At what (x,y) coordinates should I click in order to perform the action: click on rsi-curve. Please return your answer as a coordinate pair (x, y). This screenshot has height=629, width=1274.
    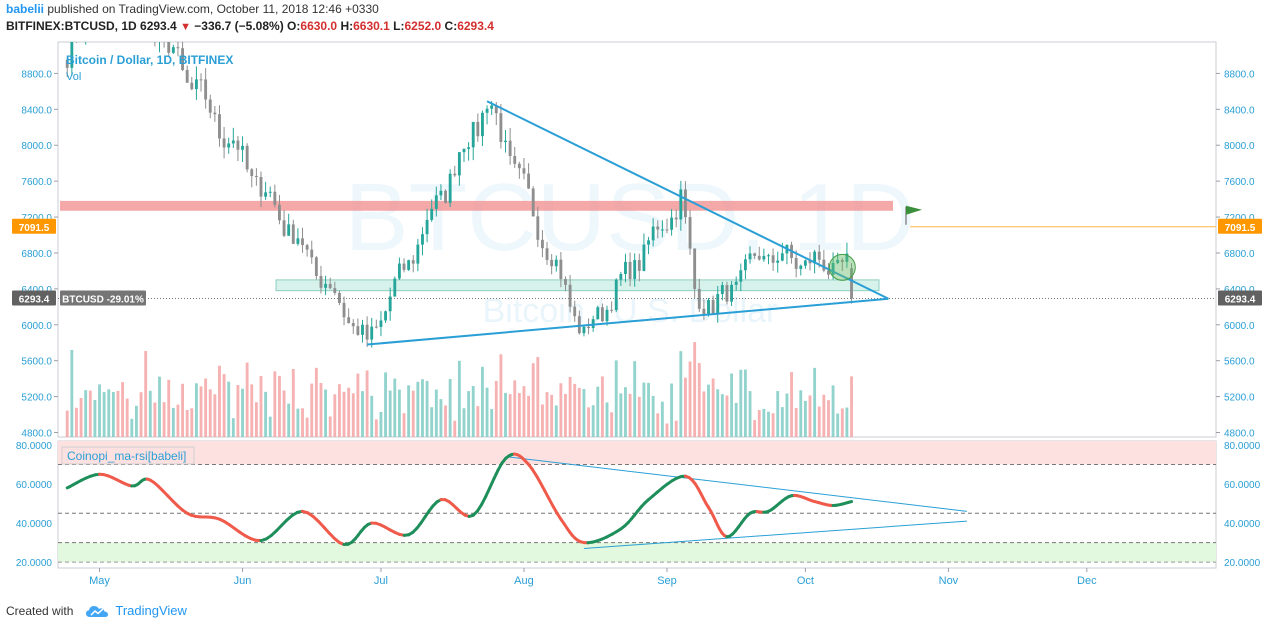
    Looking at the image, I should click on (459, 499).